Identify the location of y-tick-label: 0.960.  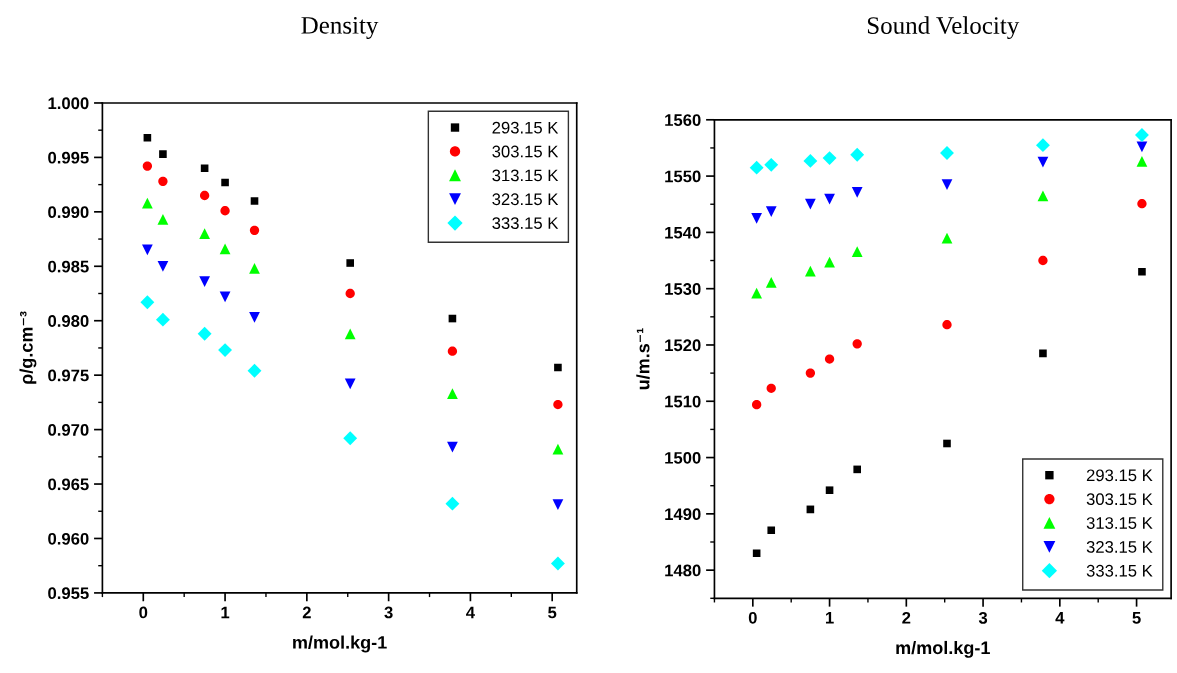
(68, 538).